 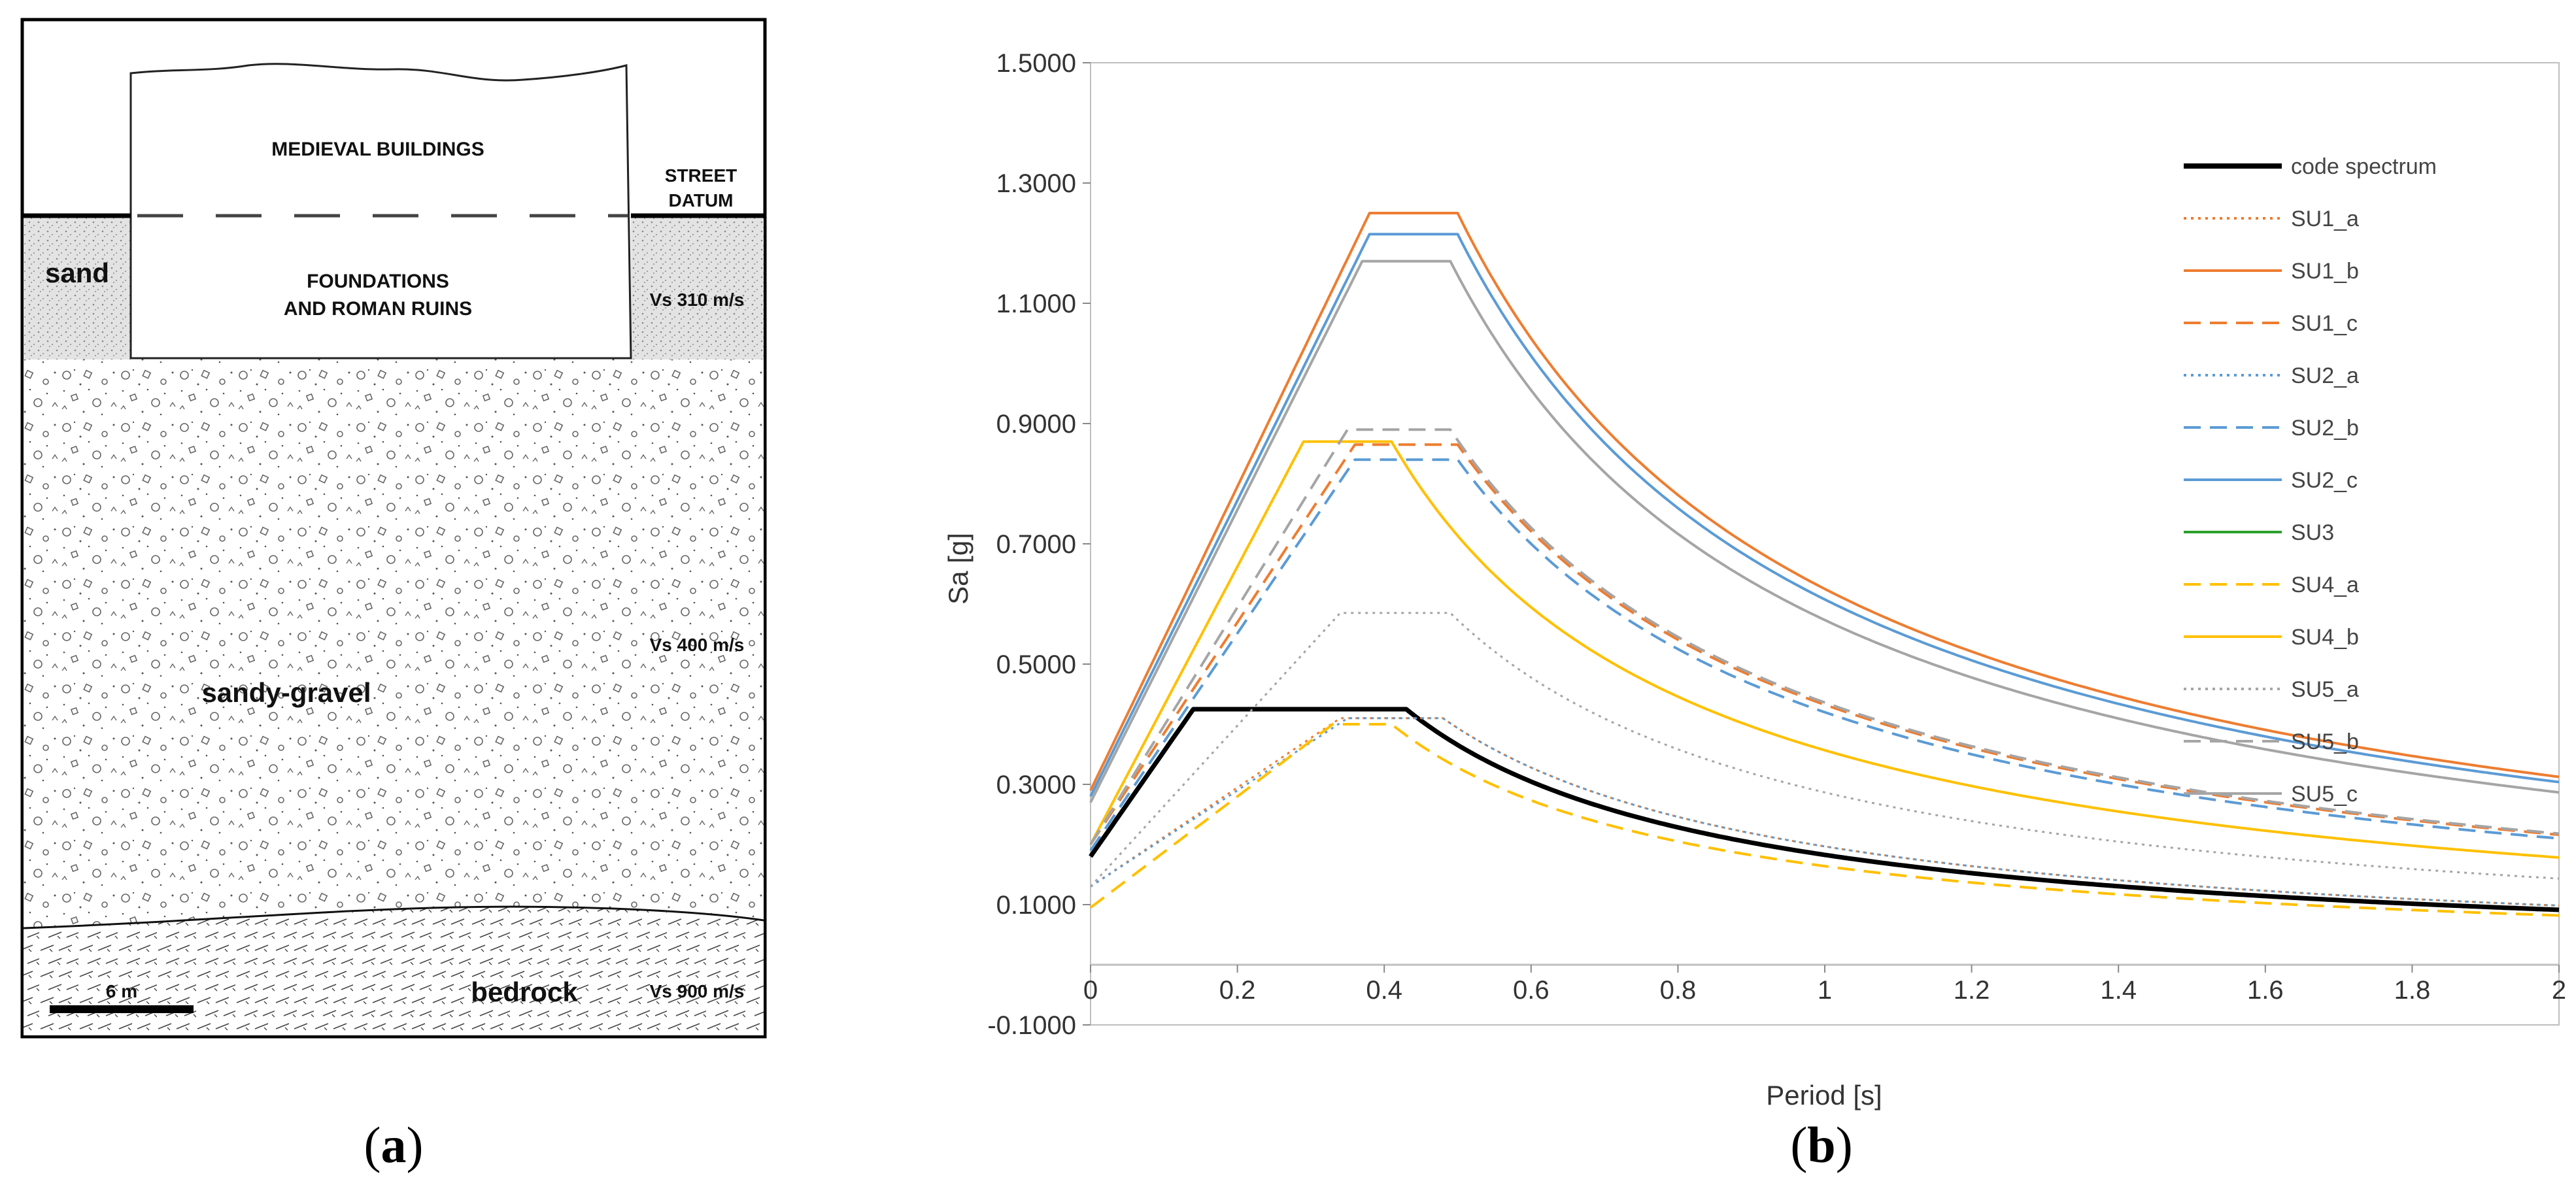 I want to click on y-tick-label: 0.5000, so click(x=1036, y=664).